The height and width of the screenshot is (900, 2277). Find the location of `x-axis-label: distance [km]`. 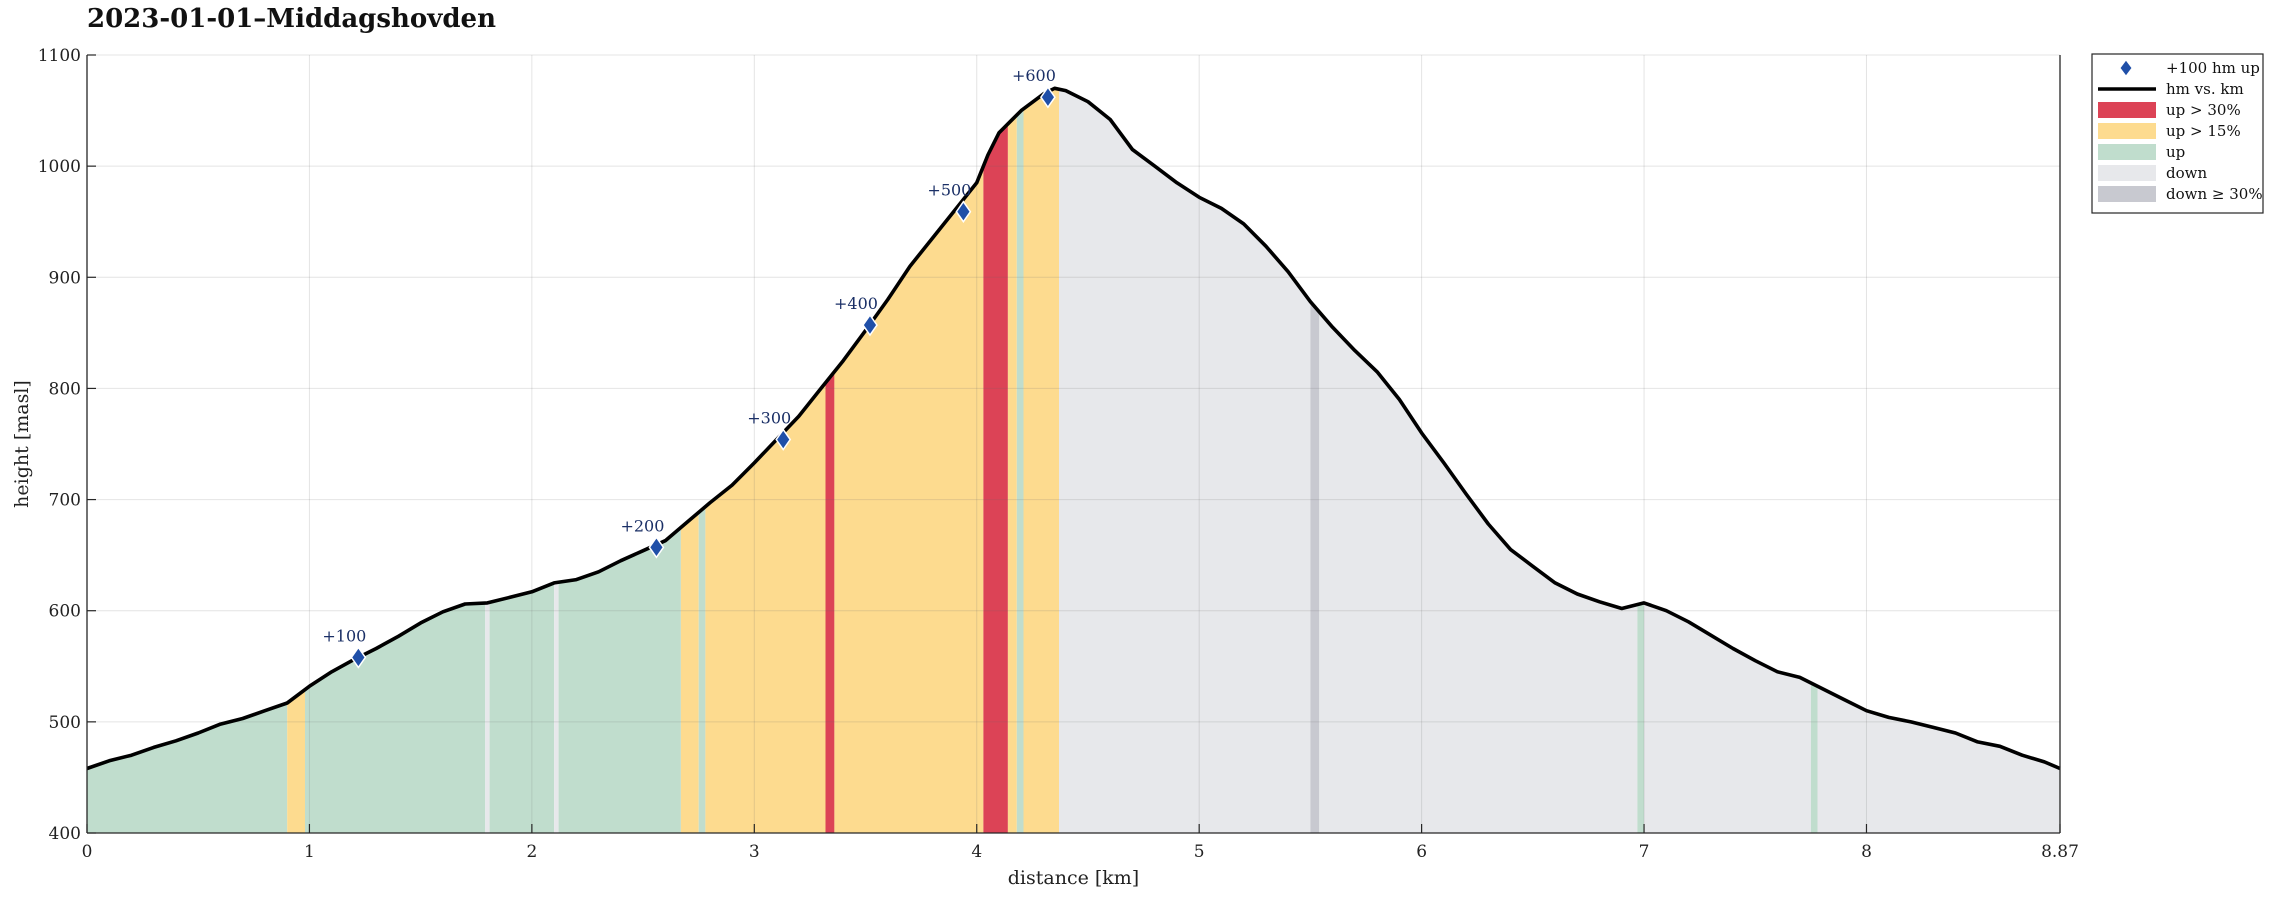

x-axis-label: distance [km] is located at coordinates (1073, 878).